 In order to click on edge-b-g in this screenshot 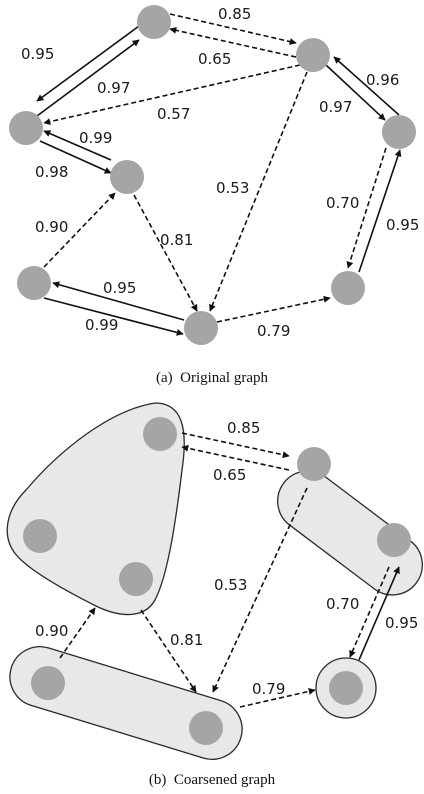, I will do `click(258, 191)`.